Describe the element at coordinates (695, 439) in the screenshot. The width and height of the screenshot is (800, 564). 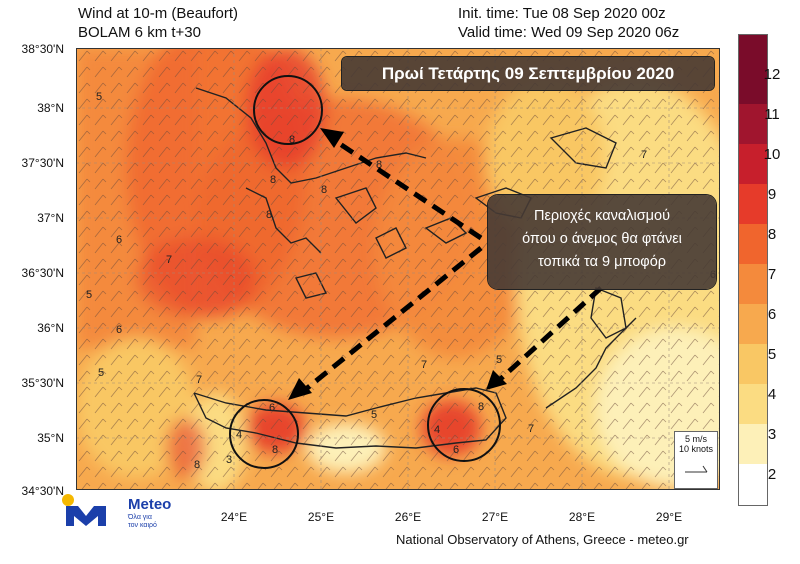
I see `scale-speed: 5 m/s` at that location.